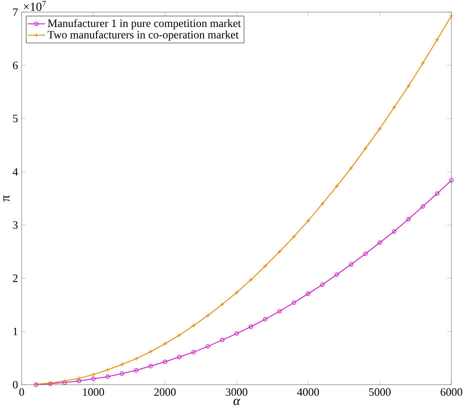  I want to click on y-tick-label: 1, so click(15, 332).